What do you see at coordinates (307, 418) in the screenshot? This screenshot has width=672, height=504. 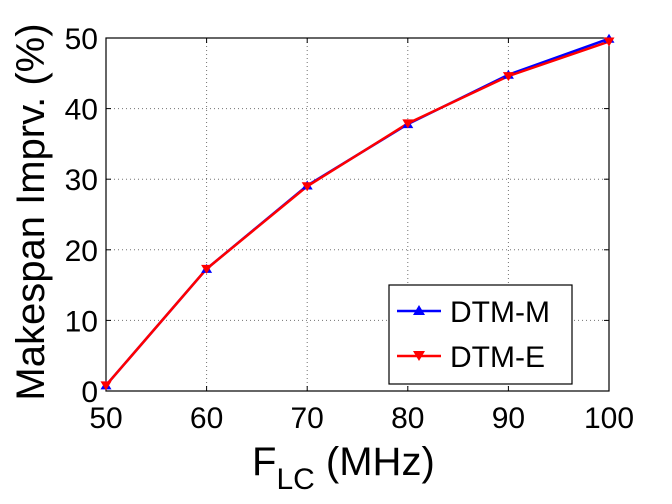 I see `x-tick-label: 70` at bounding box center [307, 418].